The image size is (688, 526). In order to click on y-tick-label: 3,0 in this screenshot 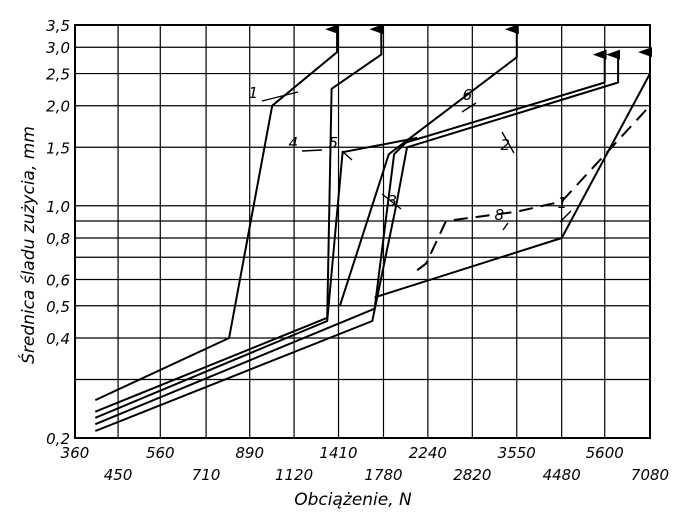, I will do `click(58, 48)`.